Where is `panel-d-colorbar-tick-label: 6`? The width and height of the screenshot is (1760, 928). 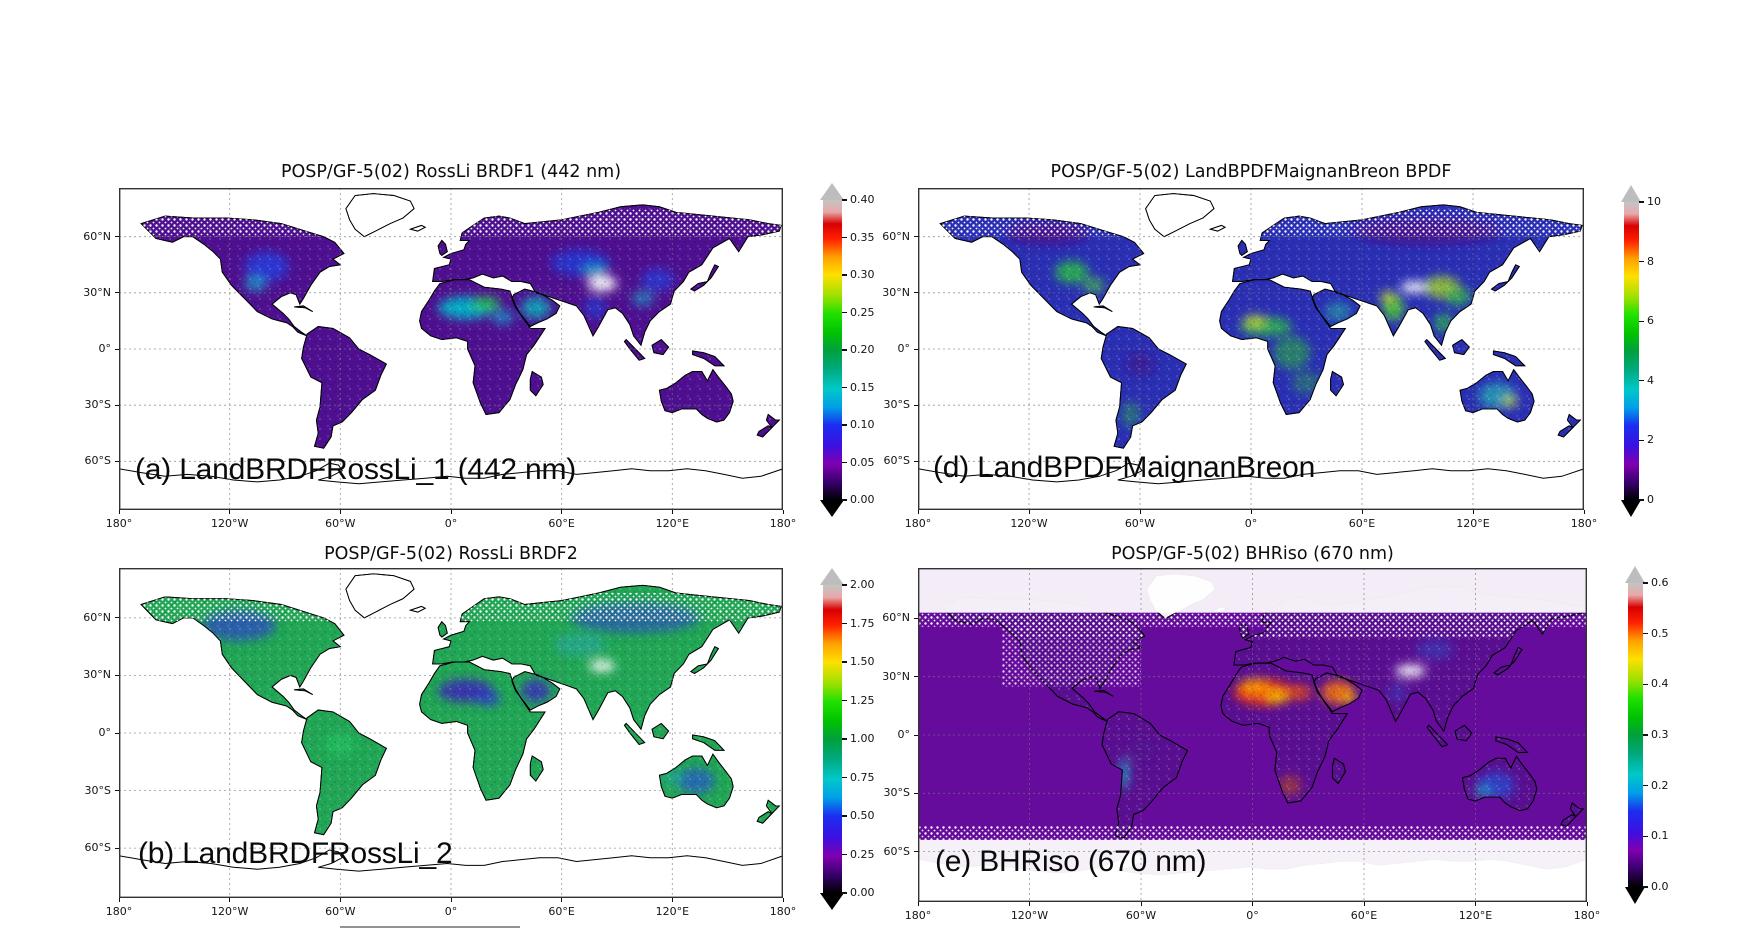
panel-d-colorbar-tick-label: 6 is located at coordinates (1650, 321).